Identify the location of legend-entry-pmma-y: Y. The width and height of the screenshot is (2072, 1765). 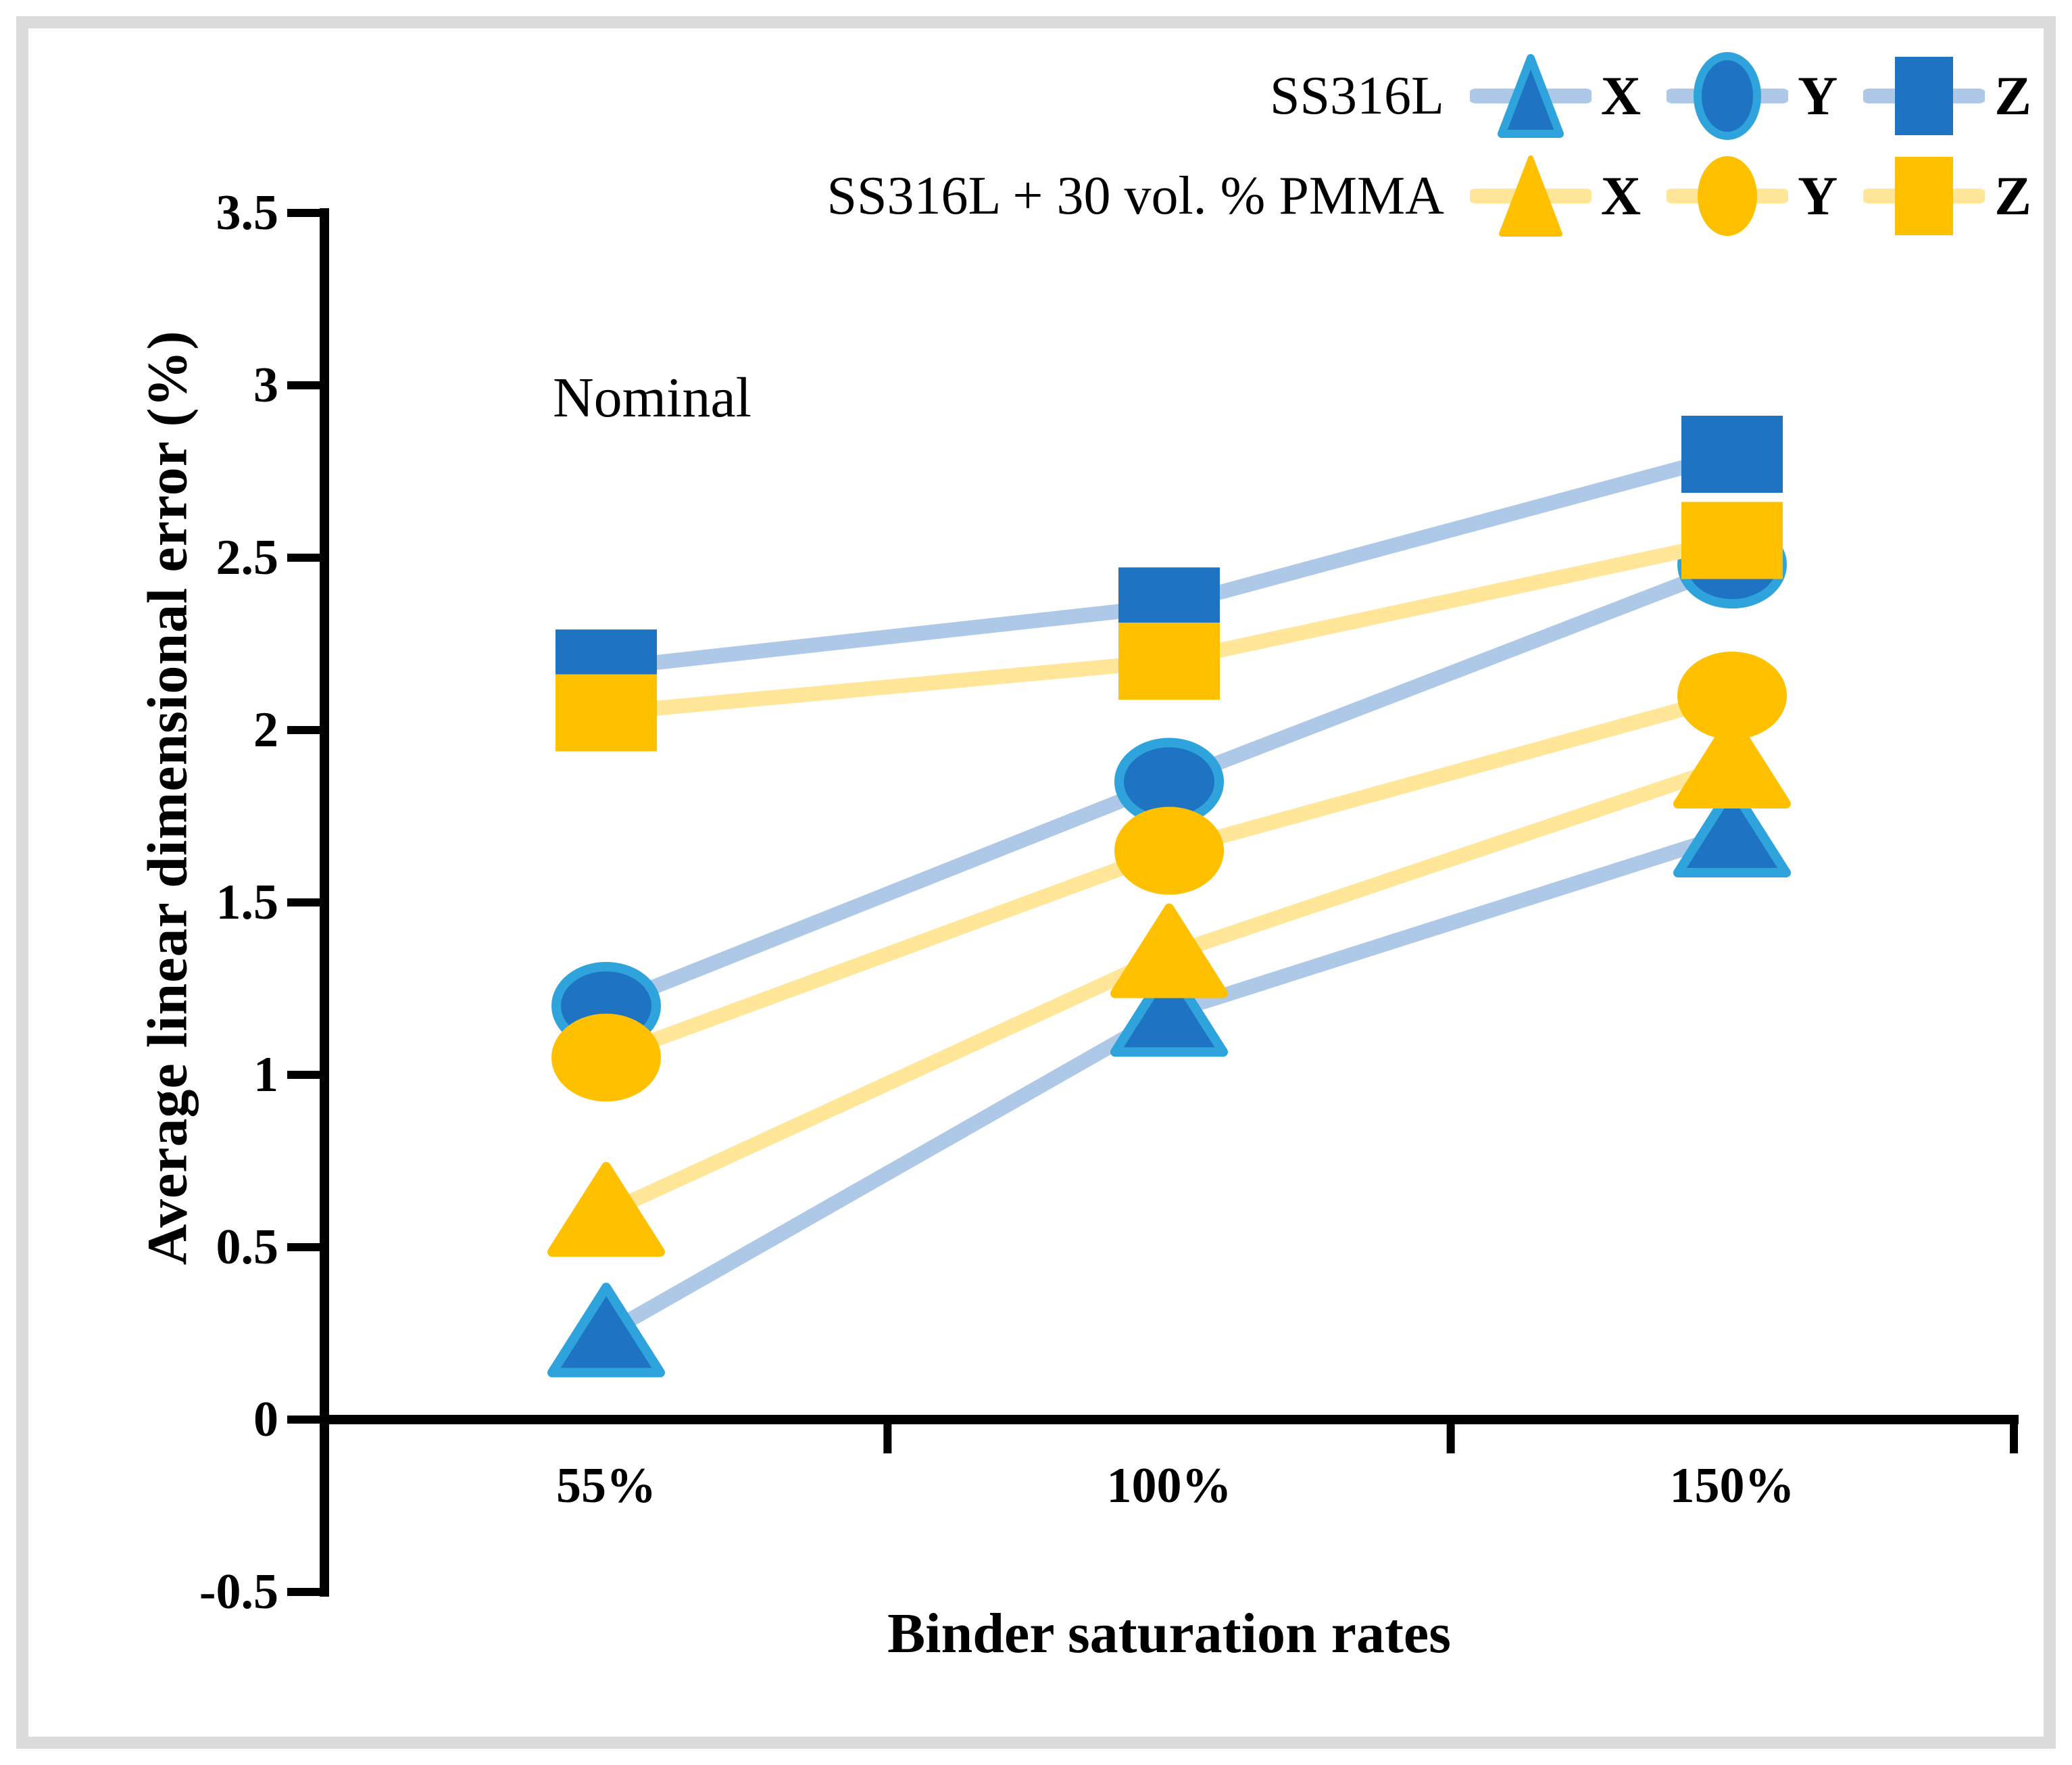
(1752, 196).